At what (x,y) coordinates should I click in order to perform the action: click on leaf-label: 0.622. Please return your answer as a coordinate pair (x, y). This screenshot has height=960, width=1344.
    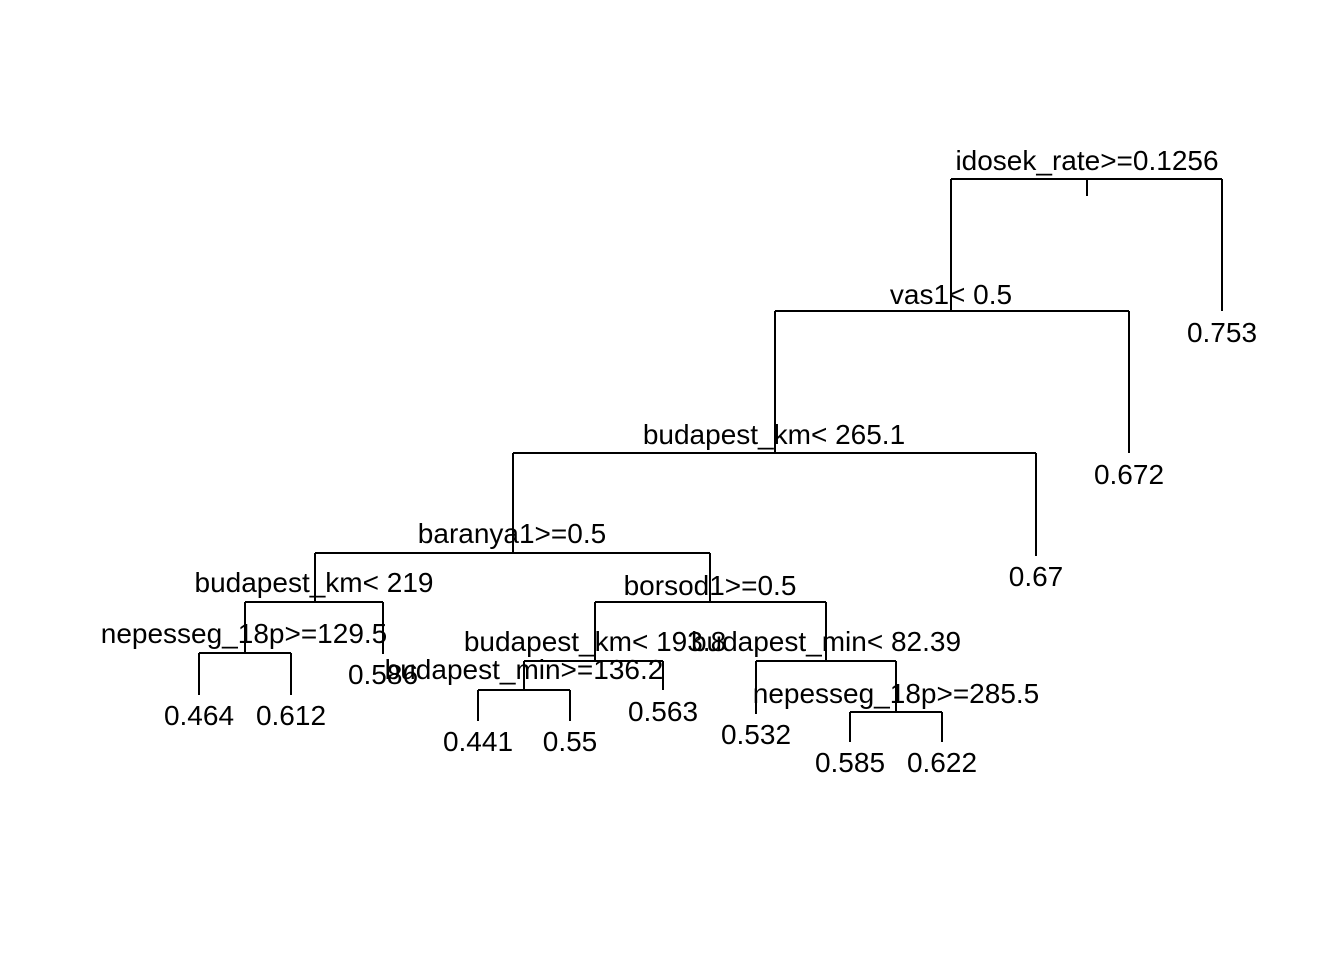
    Looking at the image, I should click on (942, 762).